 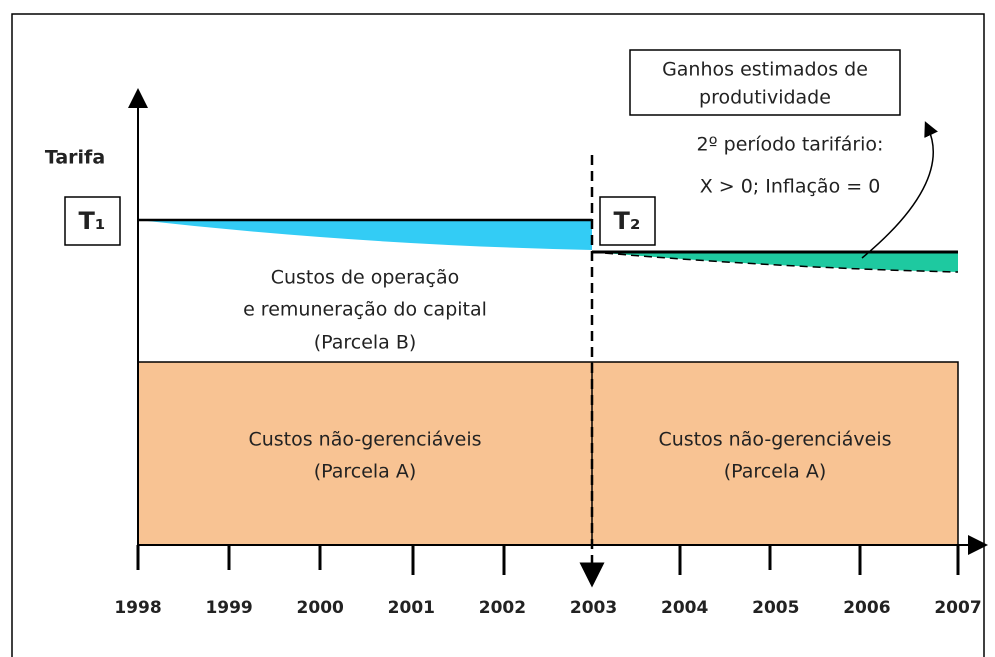 What do you see at coordinates (765, 70) in the screenshot?
I see `gains-text: Ganhos estimados de` at bounding box center [765, 70].